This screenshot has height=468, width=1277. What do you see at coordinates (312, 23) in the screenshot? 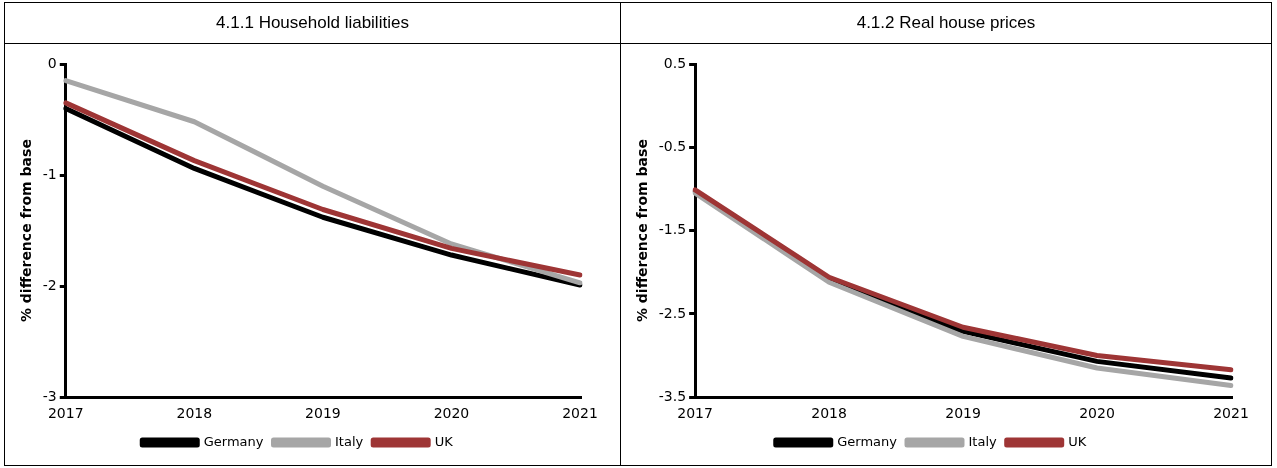
I see `chart-title: 4.1.1 Household liabilities` at bounding box center [312, 23].